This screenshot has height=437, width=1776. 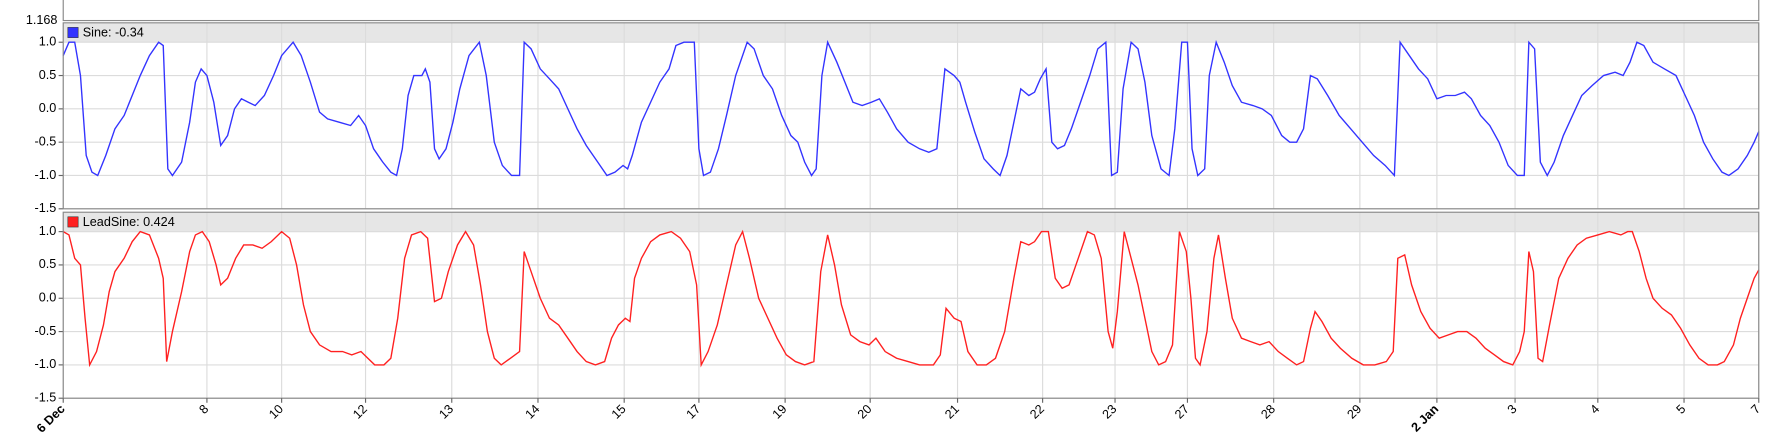 I want to click on x-tick-label: 3, so click(x=1512, y=409).